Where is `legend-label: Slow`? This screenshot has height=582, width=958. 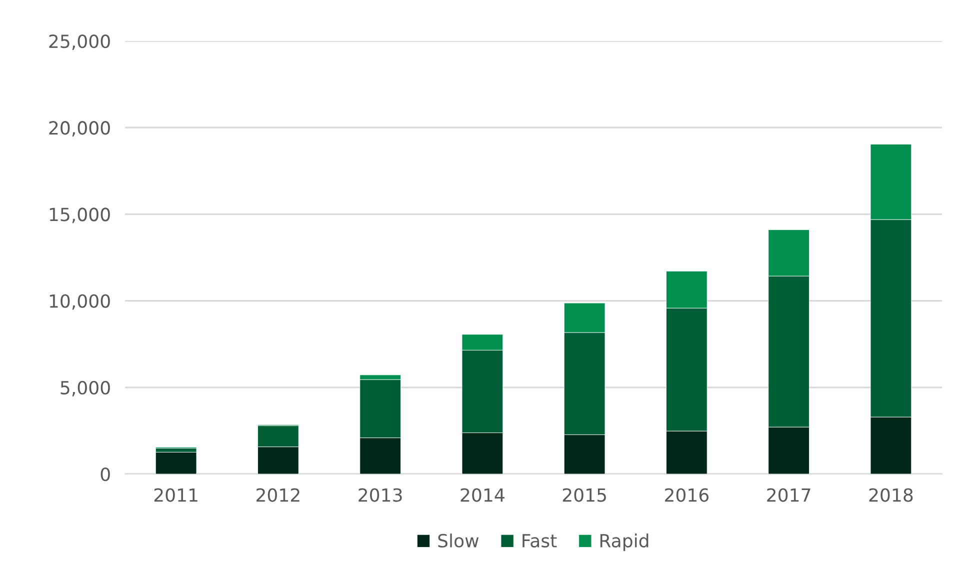 legend-label: Slow is located at coordinates (458, 541).